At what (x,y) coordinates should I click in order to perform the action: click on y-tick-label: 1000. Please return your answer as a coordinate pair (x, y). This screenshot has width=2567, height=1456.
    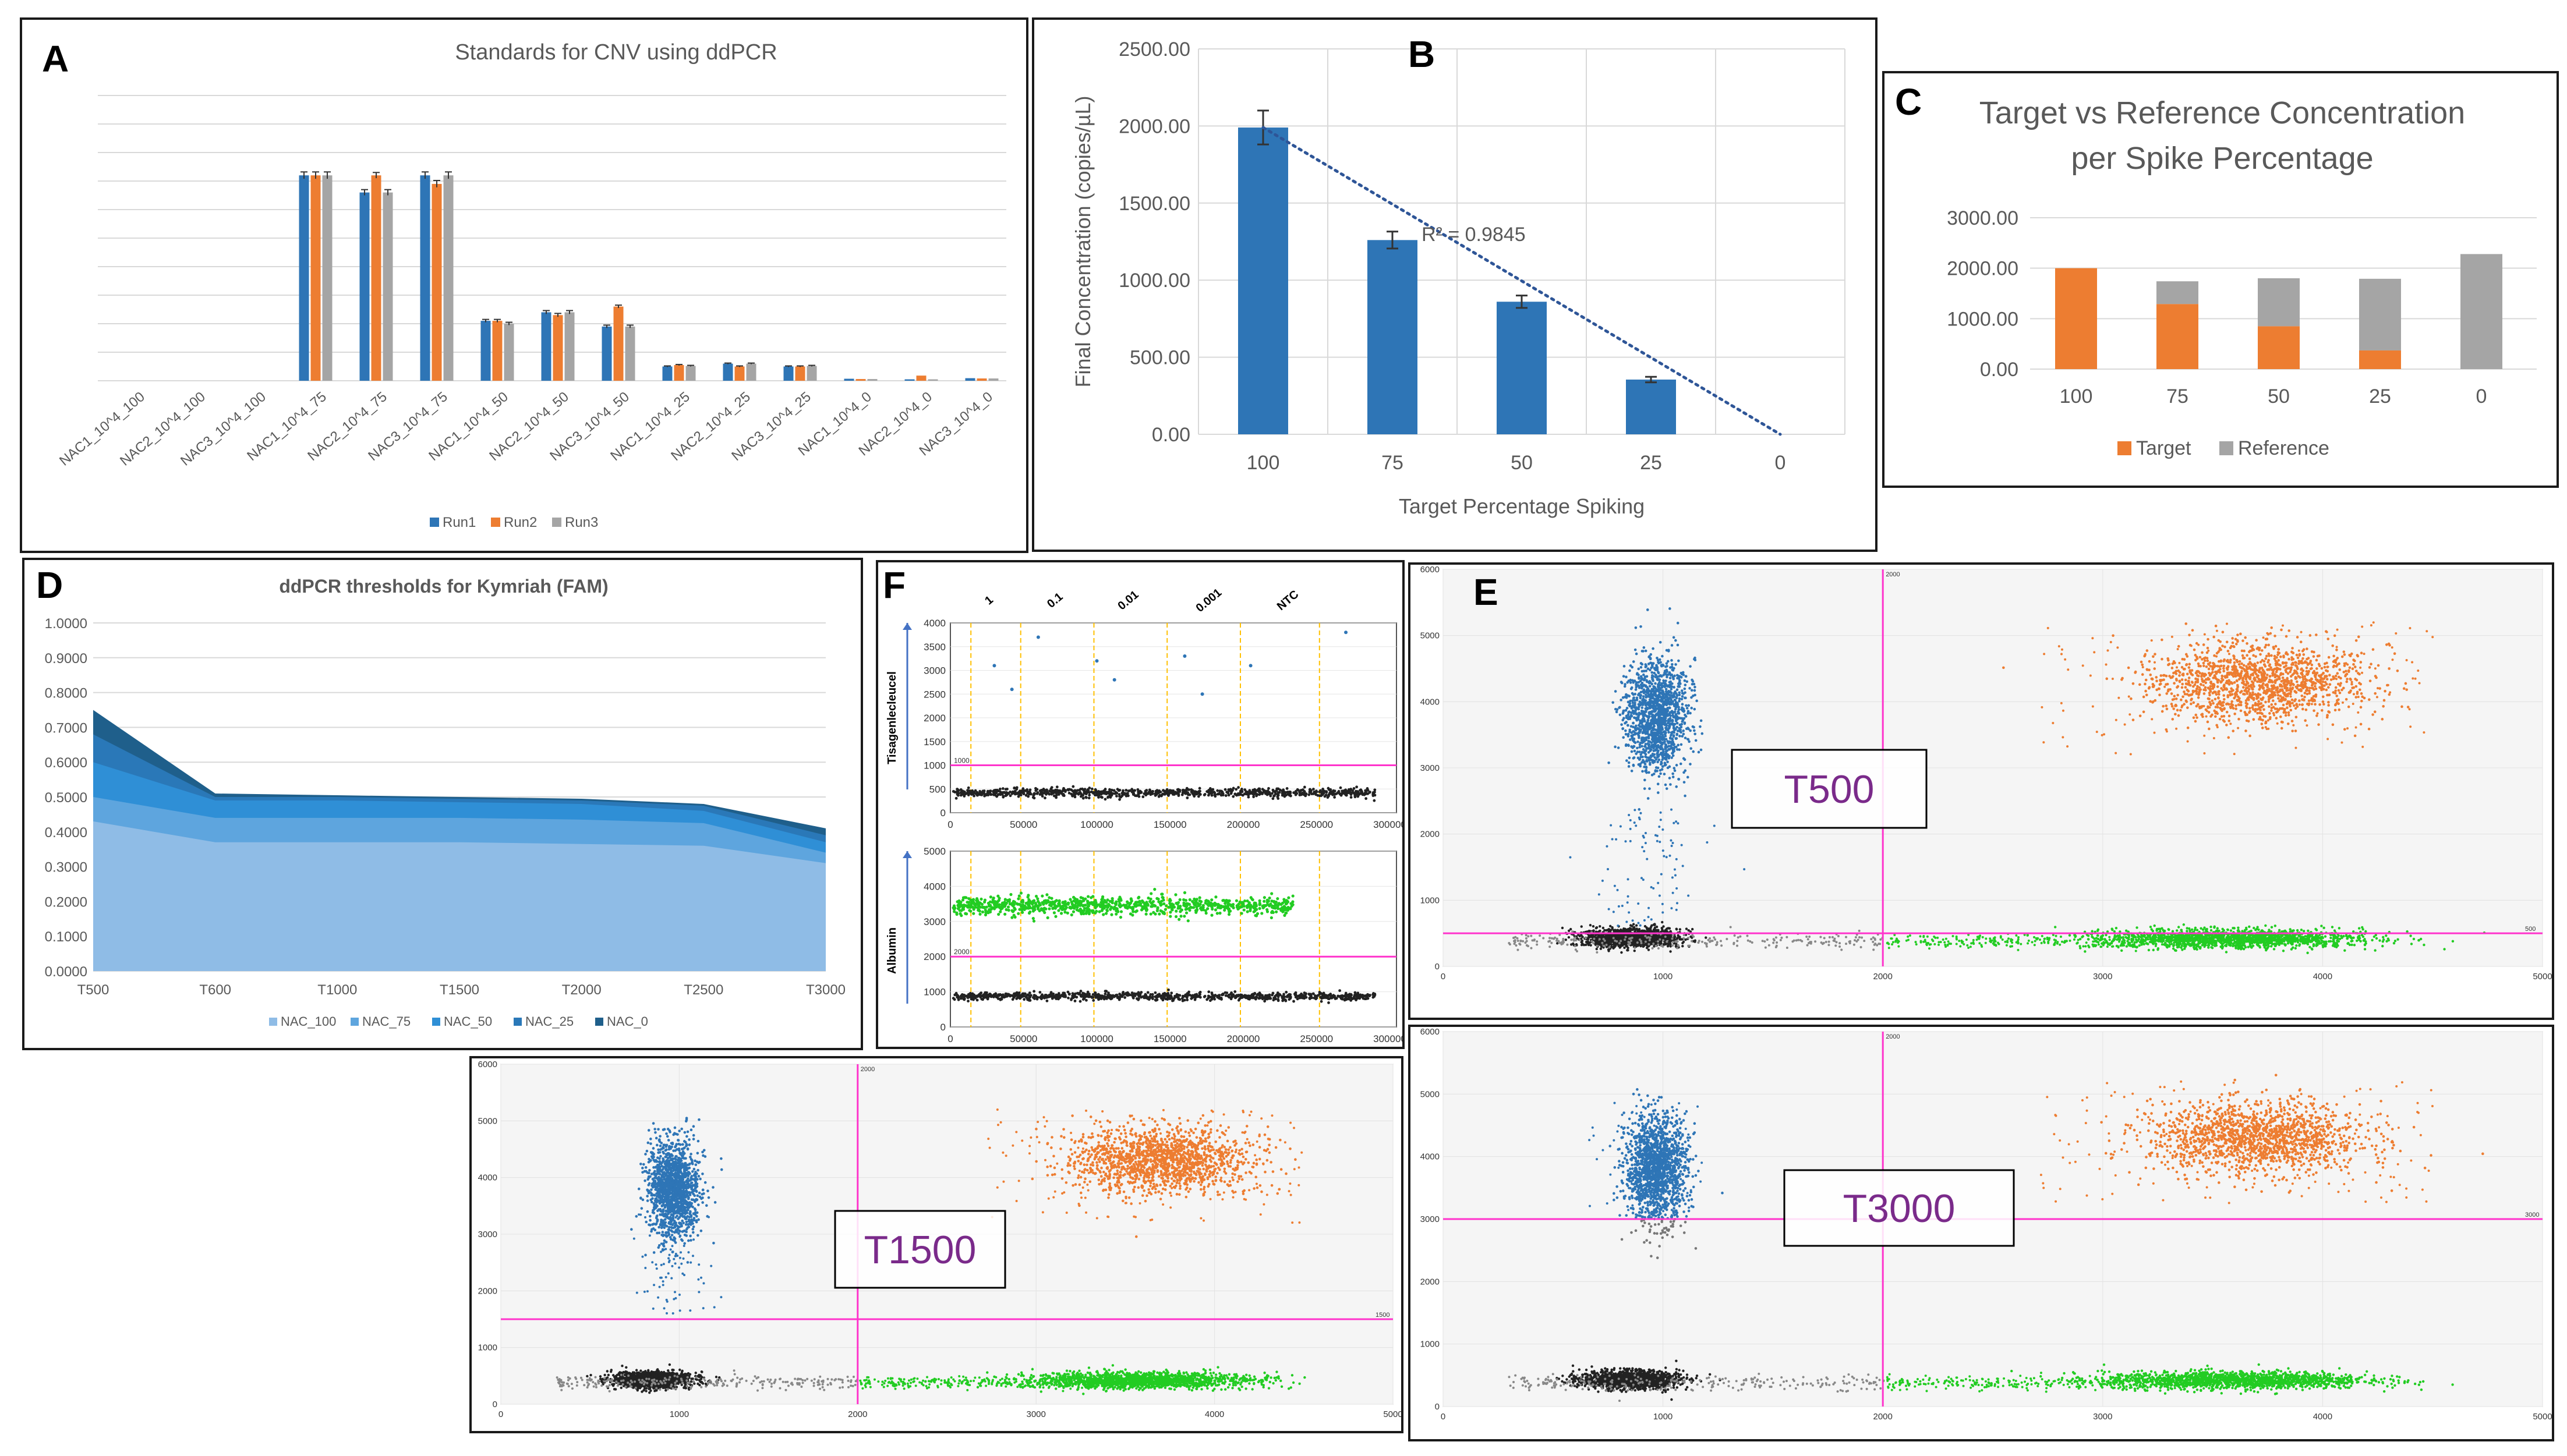
    Looking at the image, I should click on (935, 992).